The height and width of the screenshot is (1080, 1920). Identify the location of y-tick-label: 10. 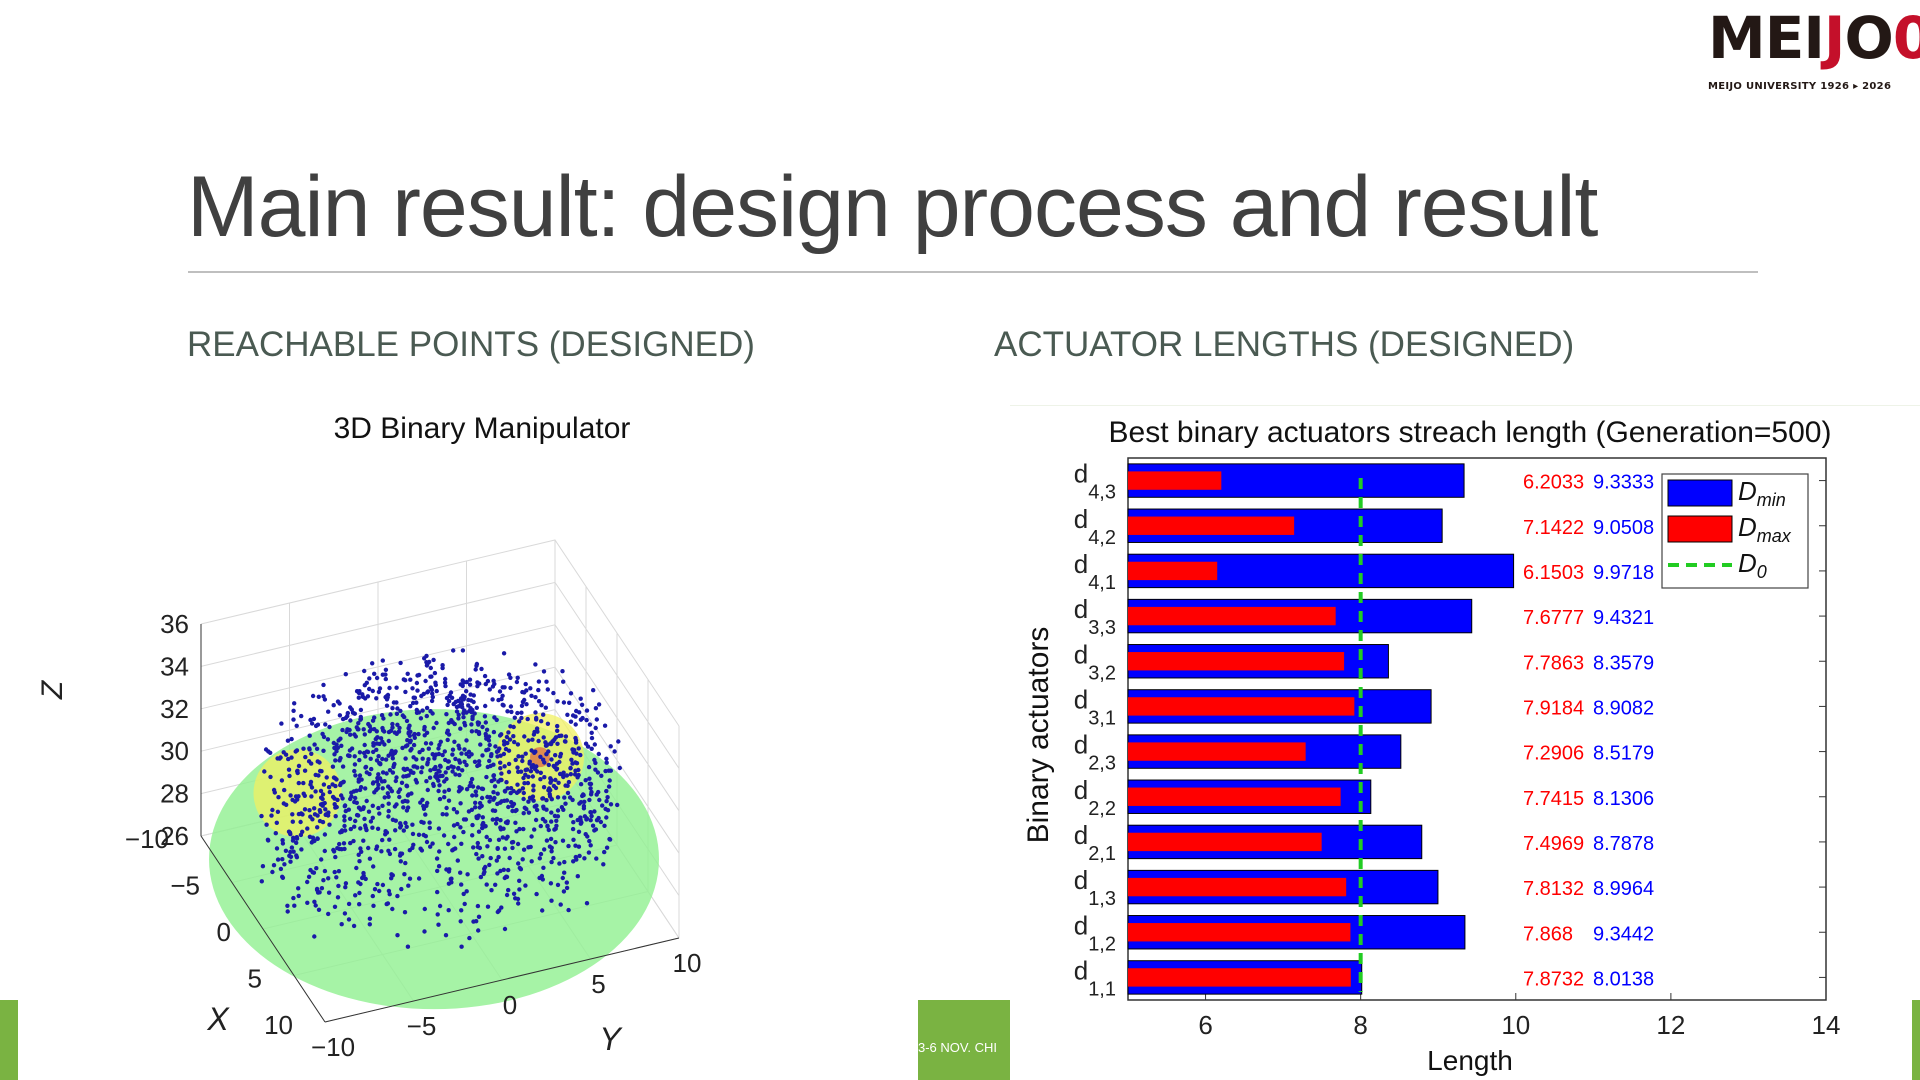
(687, 963).